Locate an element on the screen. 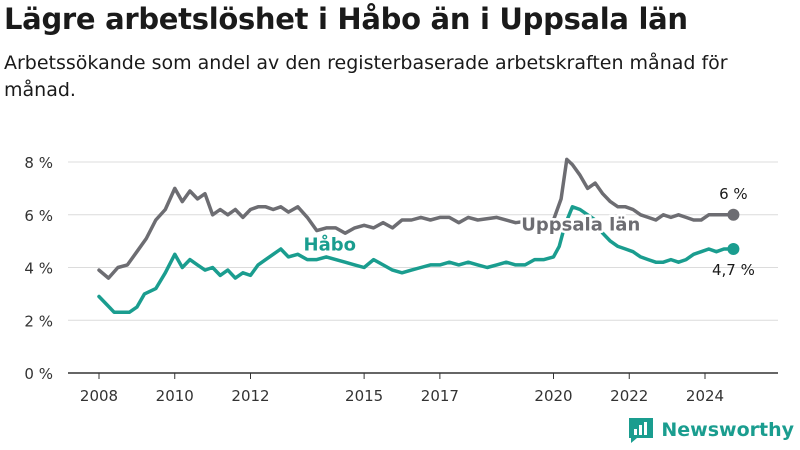  x-tick-label: 2015 is located at coordinates (364, 396).